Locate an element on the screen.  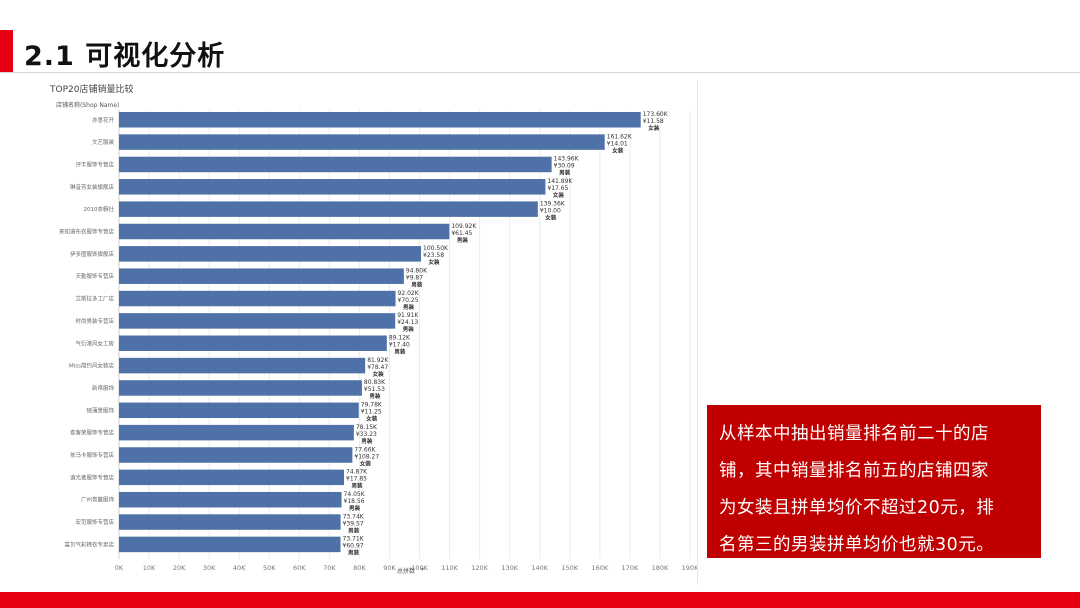
avg-price-label: ¥23.58 is located at coordinates (433, 255).